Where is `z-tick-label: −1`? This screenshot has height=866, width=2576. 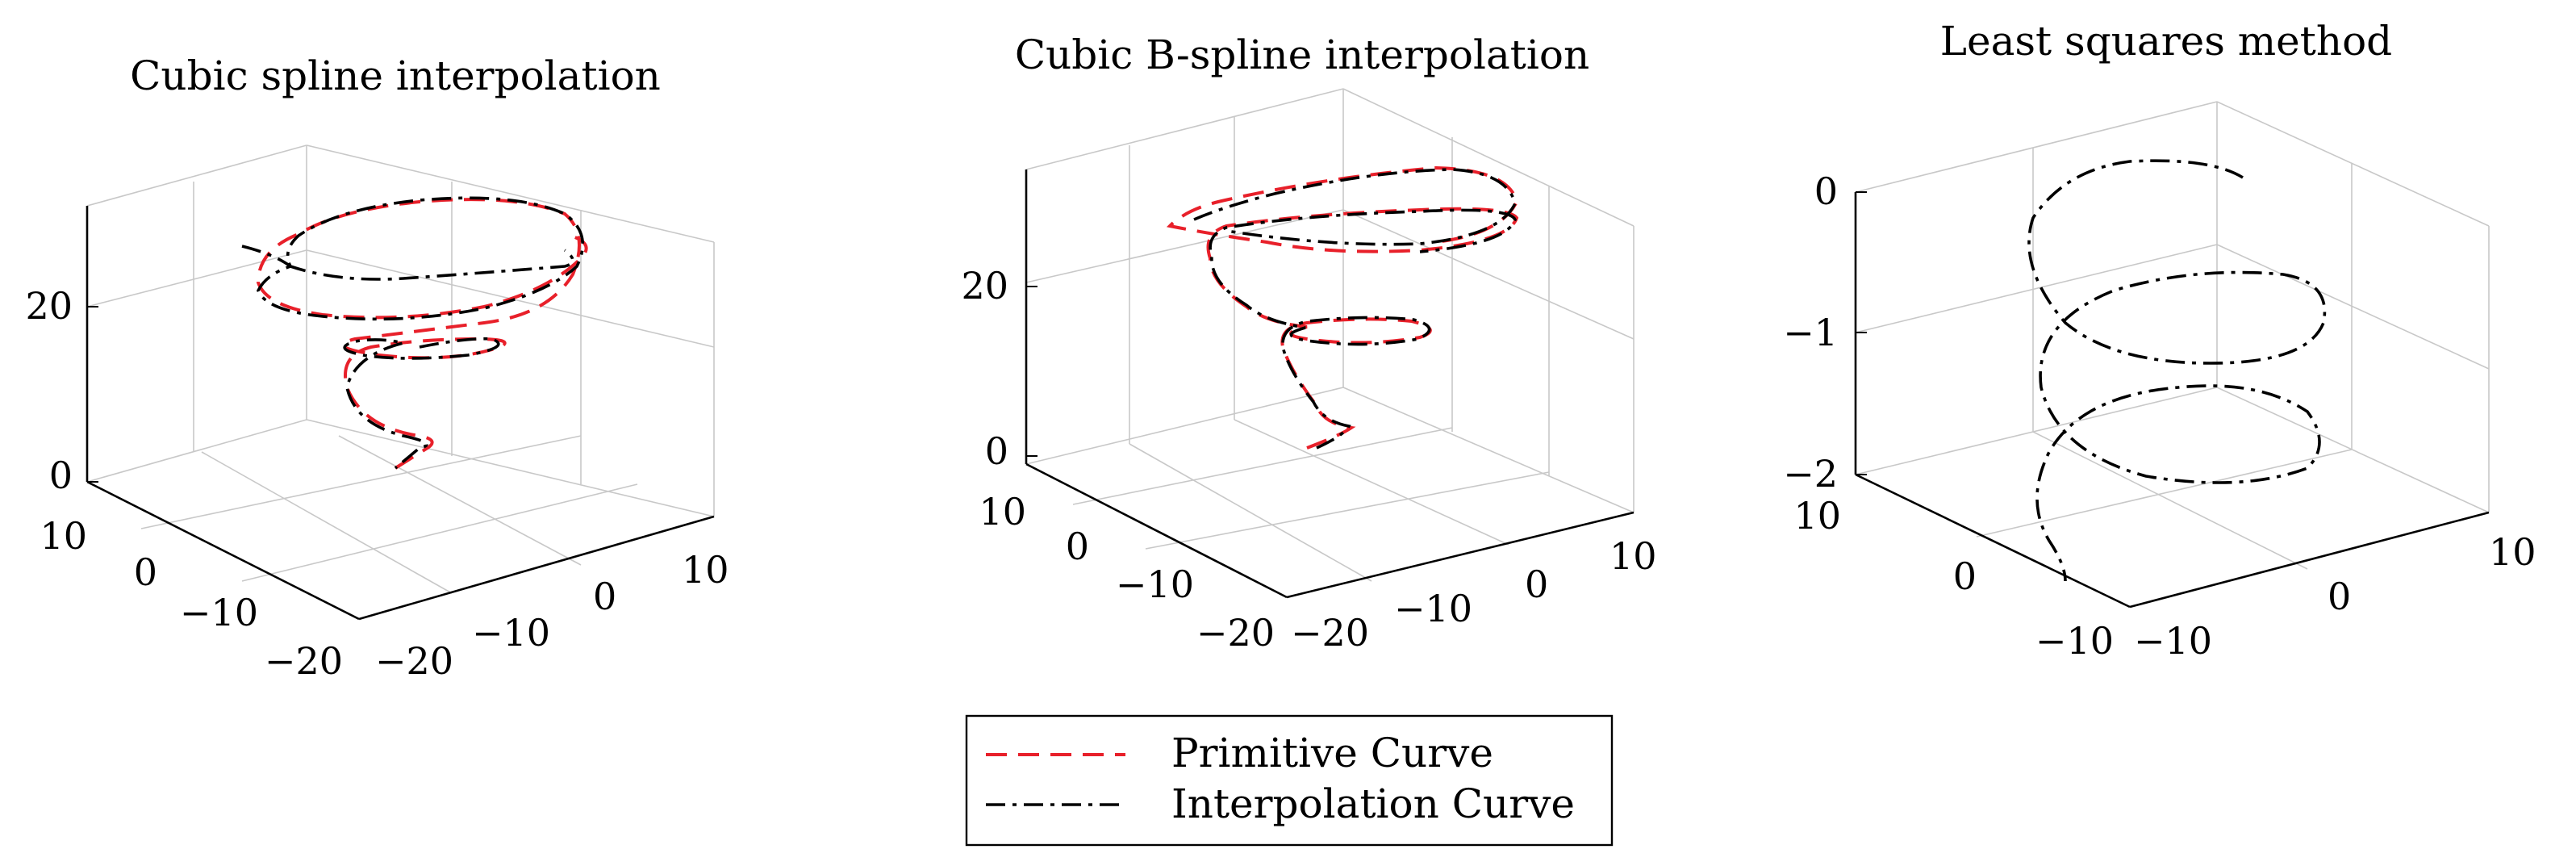 z-tick-label: −1 is located at coordinates (1810, 332).